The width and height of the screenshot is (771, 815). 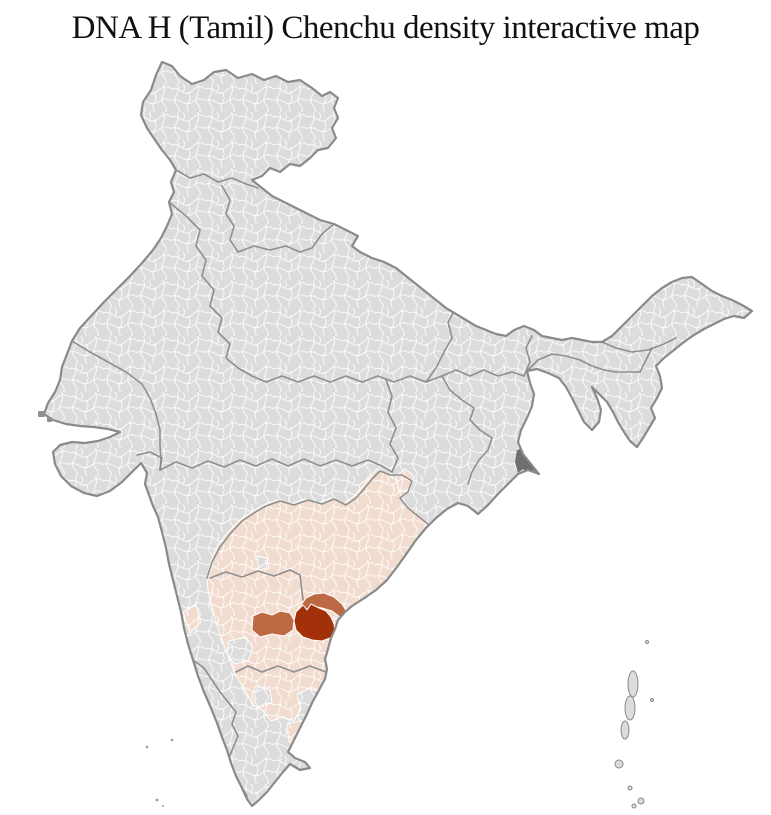 What do you see at coordinates (299, 615) in the screenshot?
I see `medium-density-districts` at bounding box center [299, 615].